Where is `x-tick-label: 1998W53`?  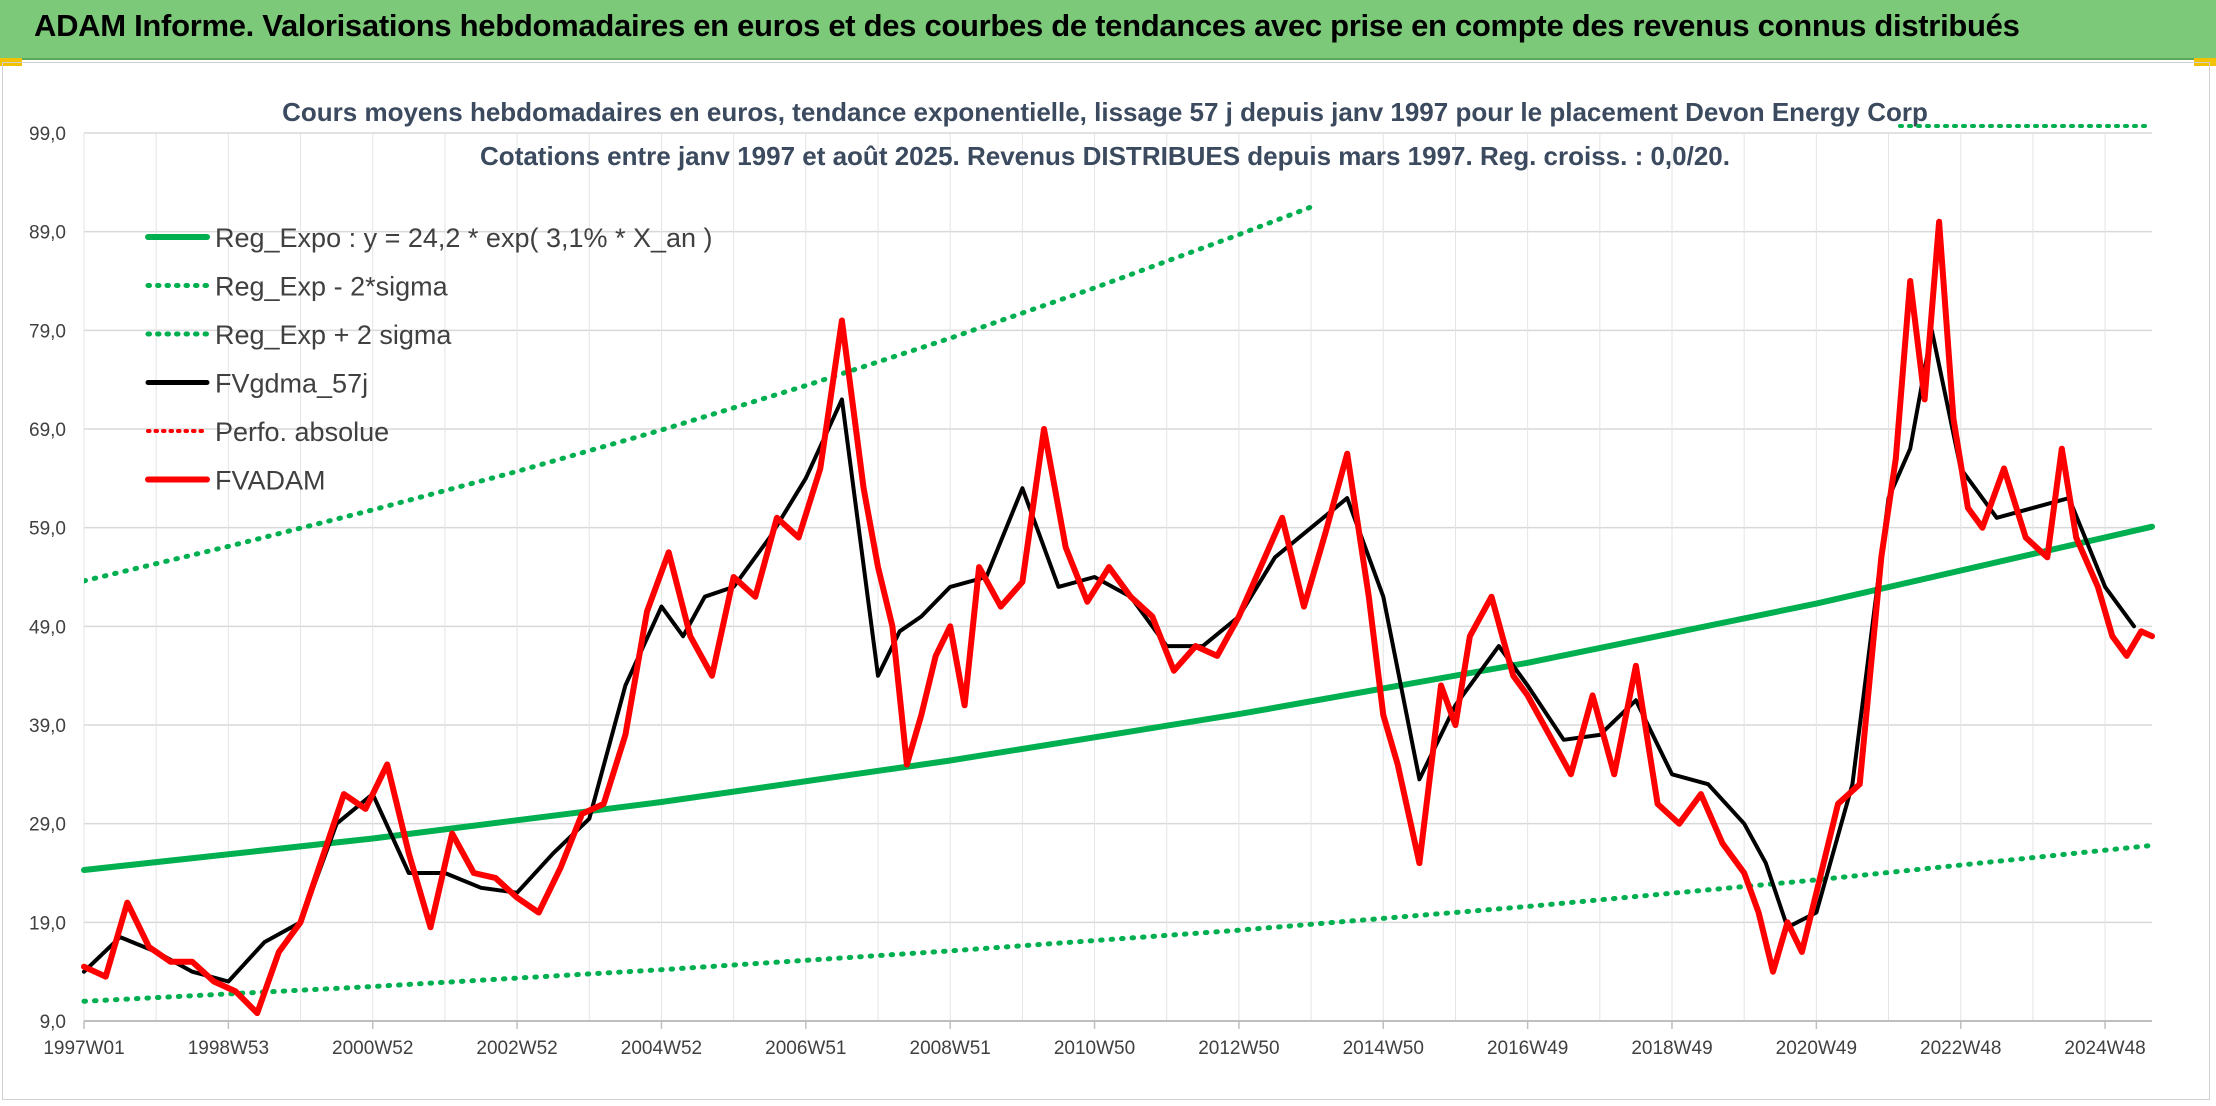
x-tick-label: 1998W53 is located at coordinates (228, 1048).